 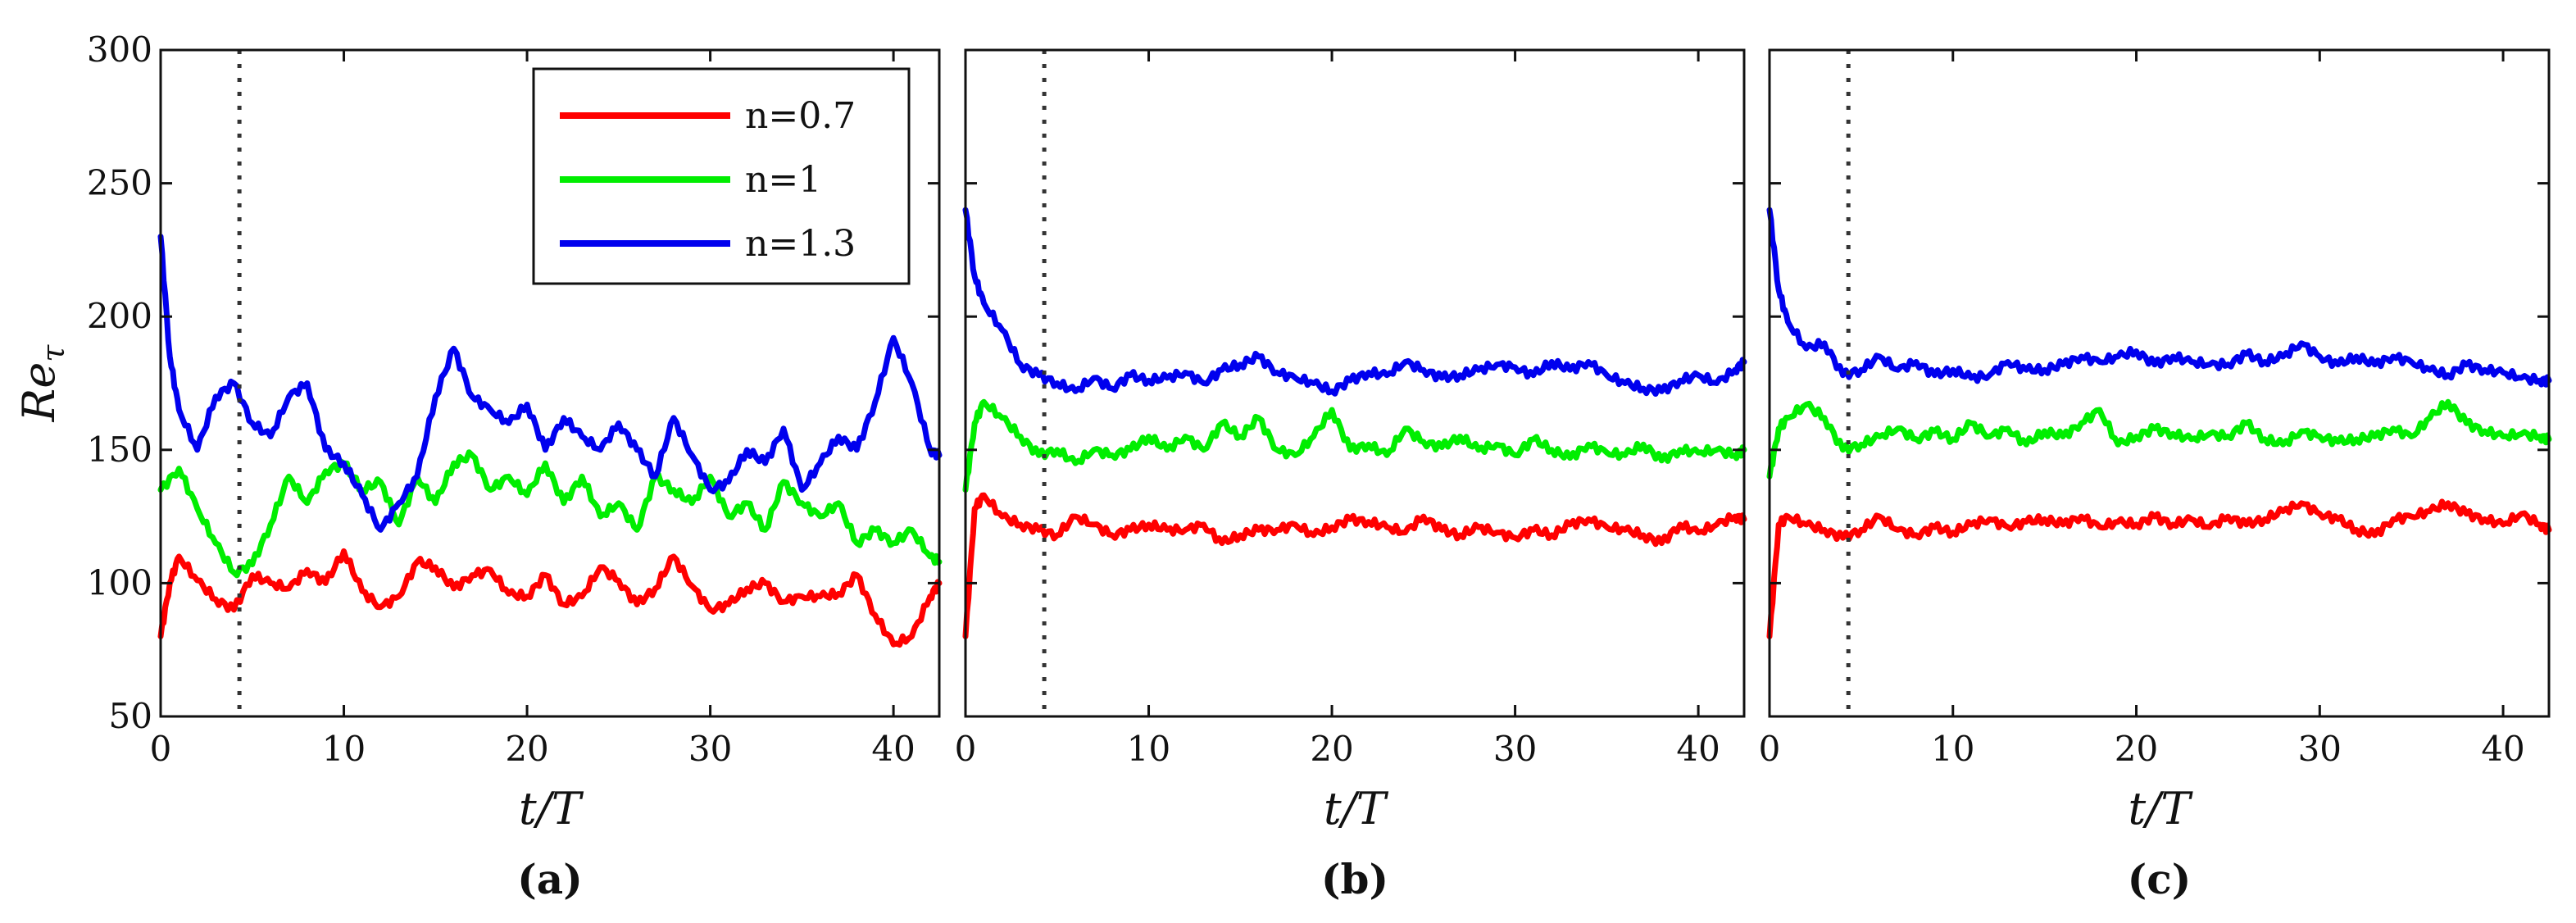 What do you see at coordinates (800, 116) in the screenshot?
I see `legend-label: n=0.7` at bounding box center [800, 116].